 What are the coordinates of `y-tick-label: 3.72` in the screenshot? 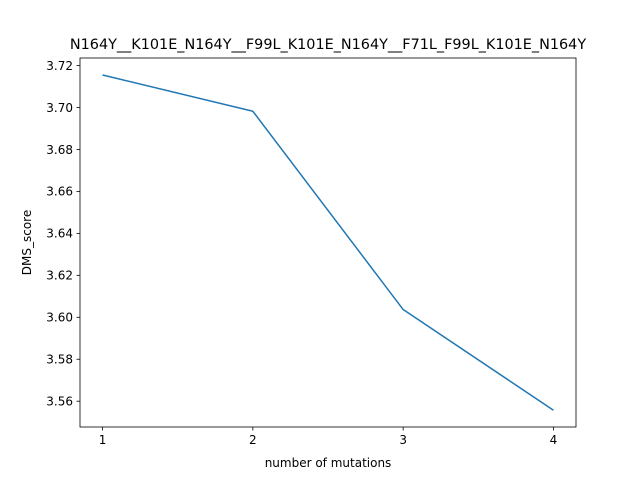 It's located at (59, 66).